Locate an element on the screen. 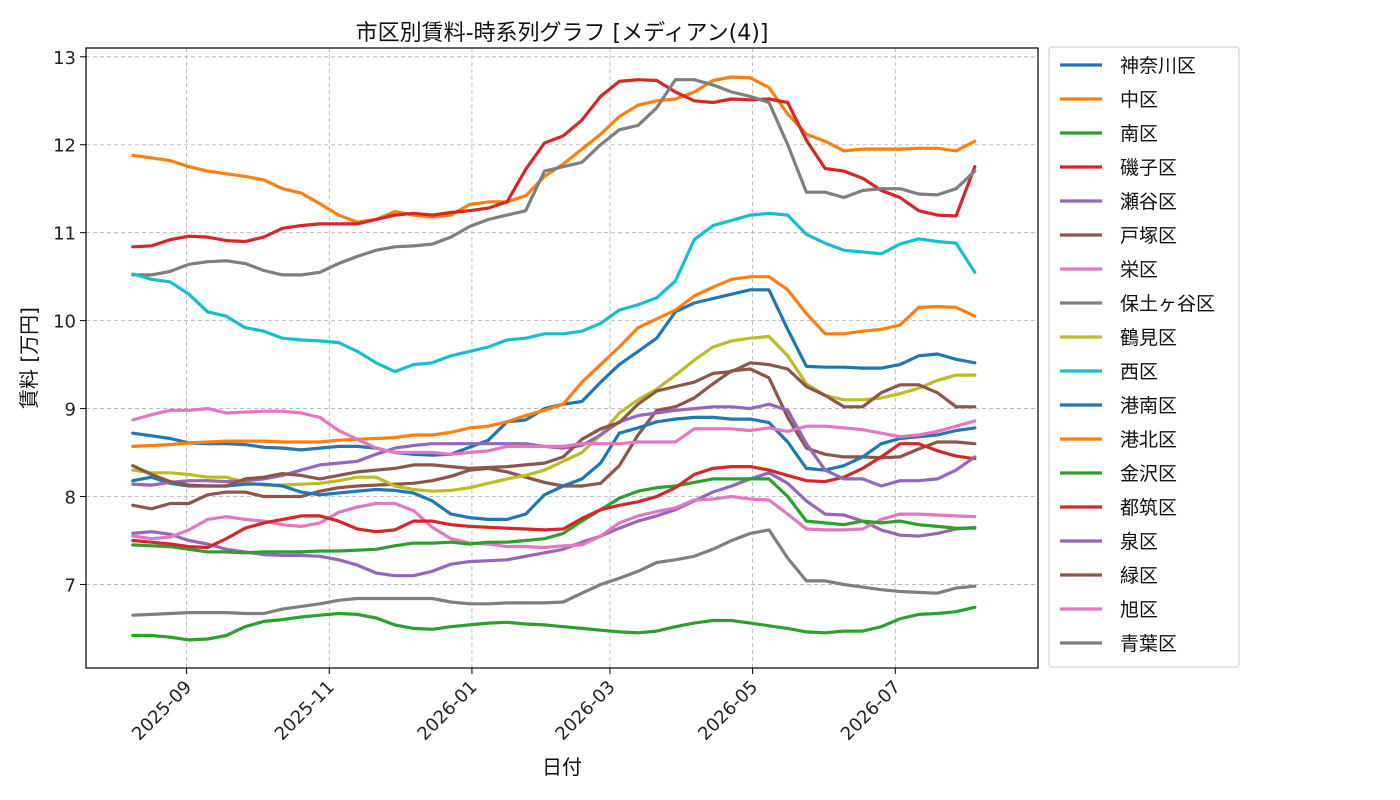 This screenshot has width=1400, height=800. x-tick-label: 2025-09 is located at coordinates (162, 711).